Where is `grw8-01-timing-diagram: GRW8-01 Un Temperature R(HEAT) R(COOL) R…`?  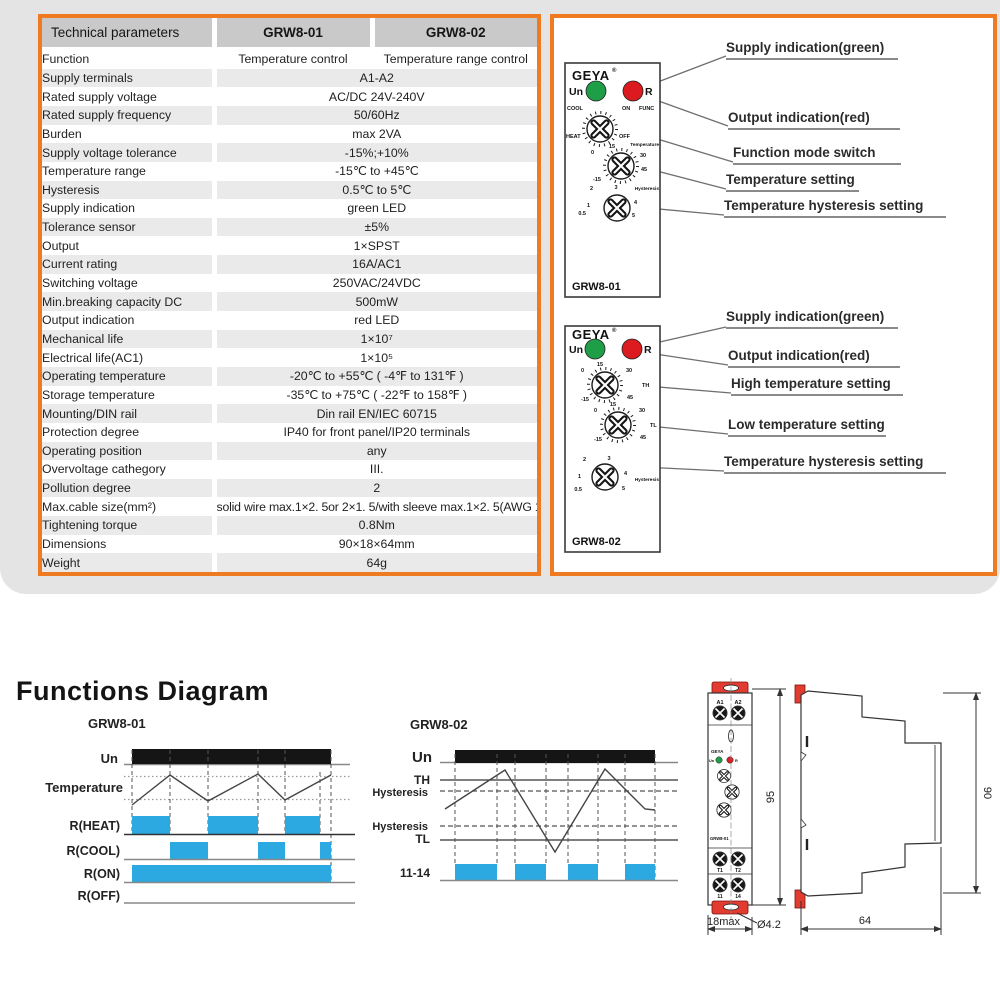 grw8-01-timing-diagram: GRW8-01 Un Temperature R(HEAT) R(COOL) R… is located at coordinates (200, 810).